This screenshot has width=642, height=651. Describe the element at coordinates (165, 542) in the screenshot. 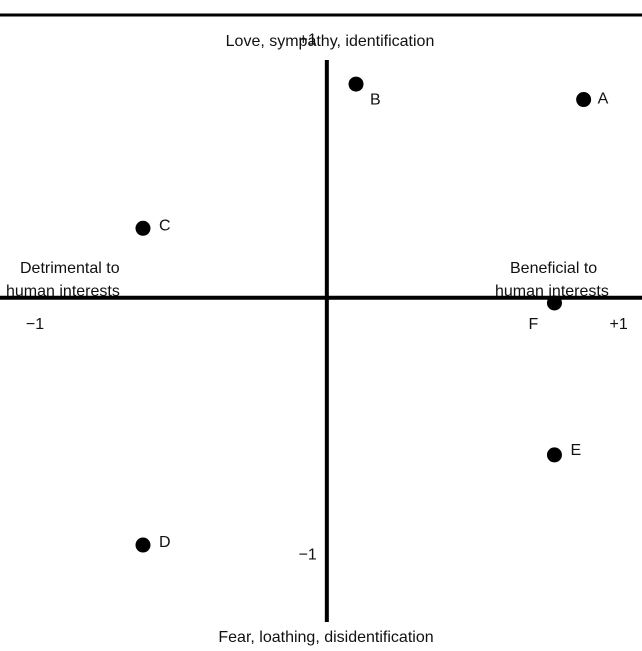

I see `point-label: D` at that location.